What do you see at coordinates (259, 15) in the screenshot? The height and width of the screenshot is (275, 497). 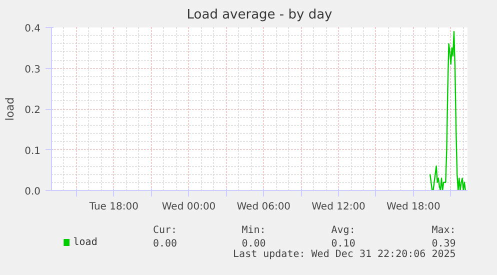 I see `chart-title: Load average - by day` at bounding box center [259, 15].